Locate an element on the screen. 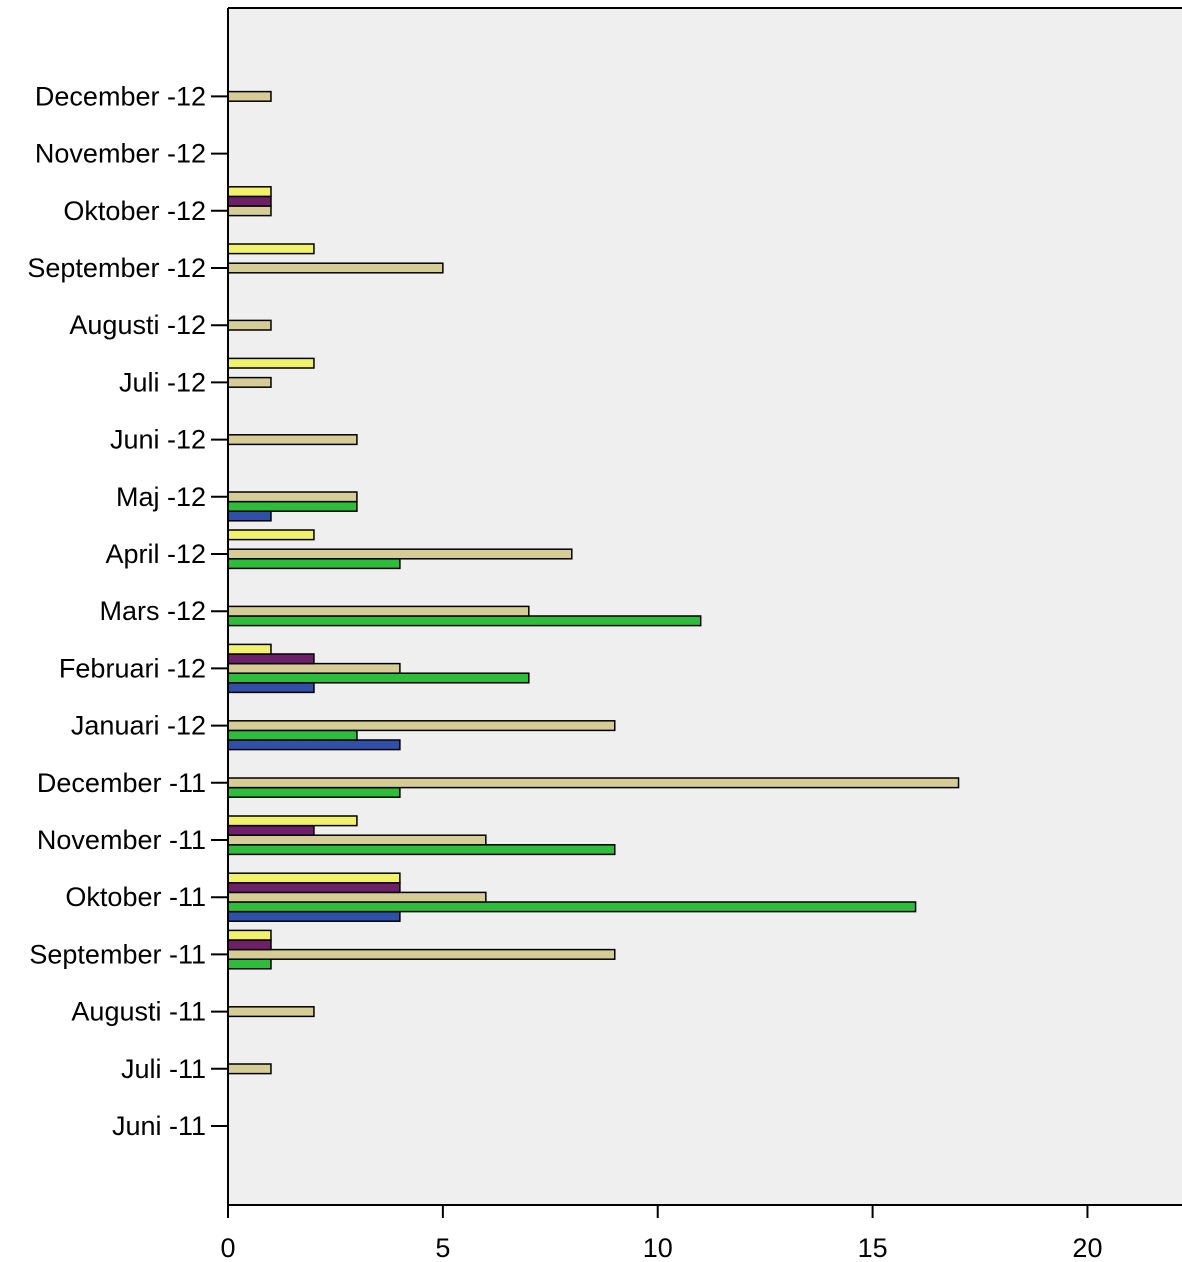 The height and width of the screenshot is (1262, 1182). category-label: Oktober -11 is located at coordinates (135, 897).